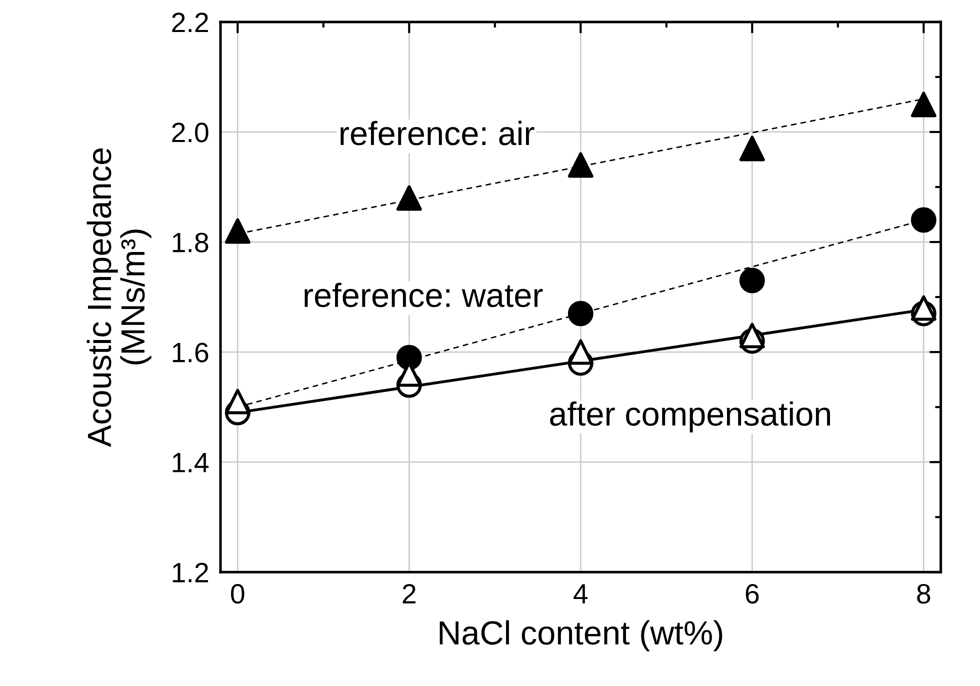 The width and height of the screenshot is (980, 686). Describe the element at coordinates (119, 298) in the screenshot. I see `y-axis-title: Acoustic Impedance (MNs/m³)` at that location.